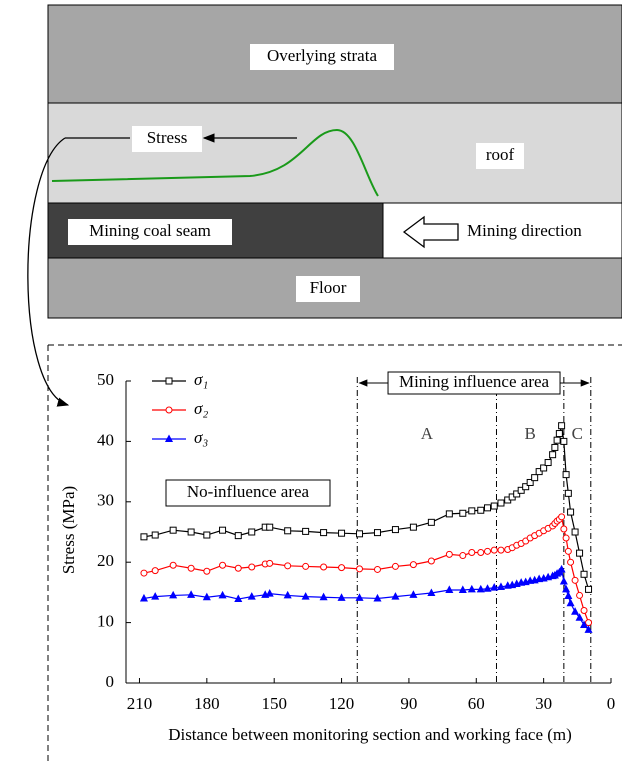 The height and width of the screenshot is (762, 622). I want to click on seam-label: Mining coal seam, so click(150, 230).